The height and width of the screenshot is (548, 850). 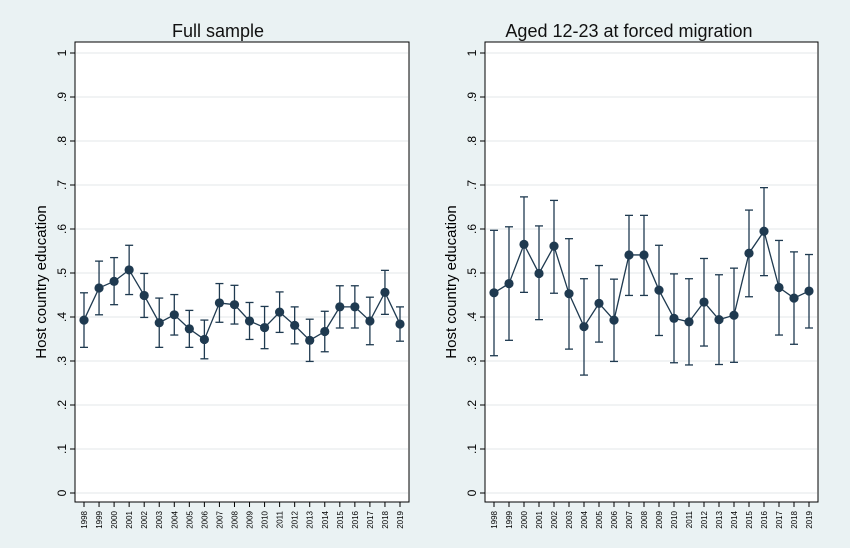 I want to click on chart-title: Full sample, so click(x=218, y=31).